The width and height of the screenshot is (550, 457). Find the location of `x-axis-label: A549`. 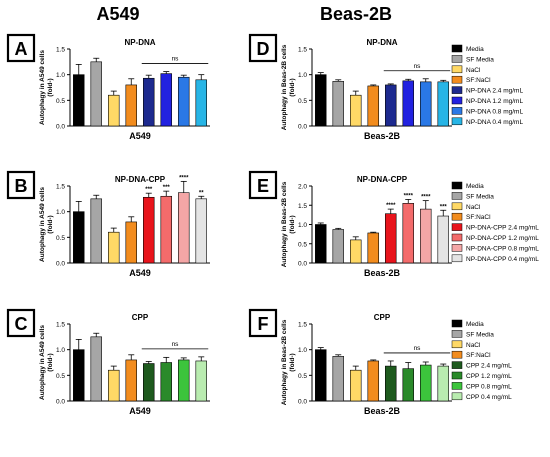

x-axis-label: A549 is located at coordinates (140, 411).